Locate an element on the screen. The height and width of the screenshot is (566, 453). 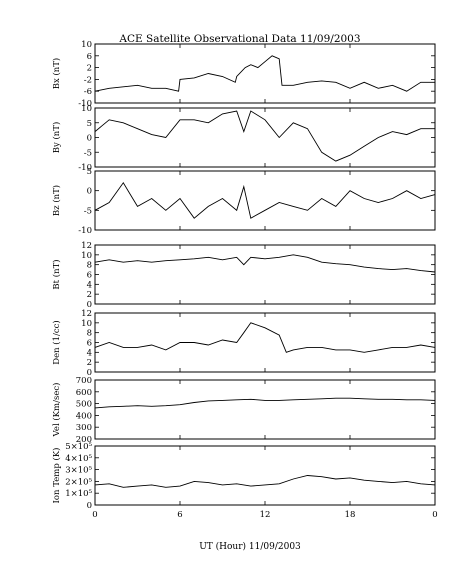
panel-2: -10 -5 0 5 10 By (nT) is located at coordinates (243, 138).